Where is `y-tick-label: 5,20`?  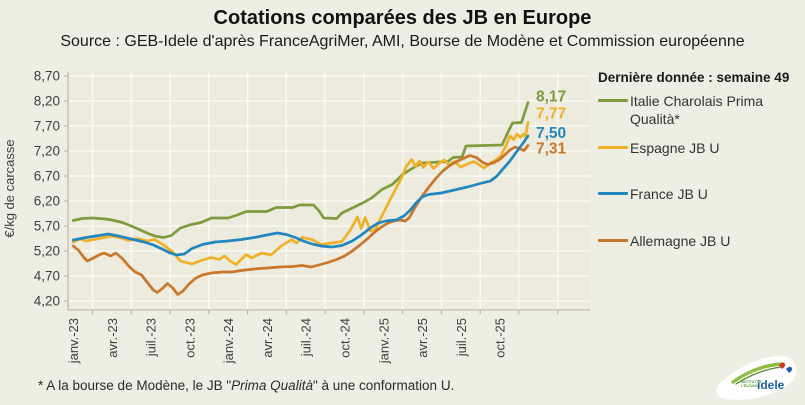 y-tick-label: 5,20 is located at coordinates (47, 251).